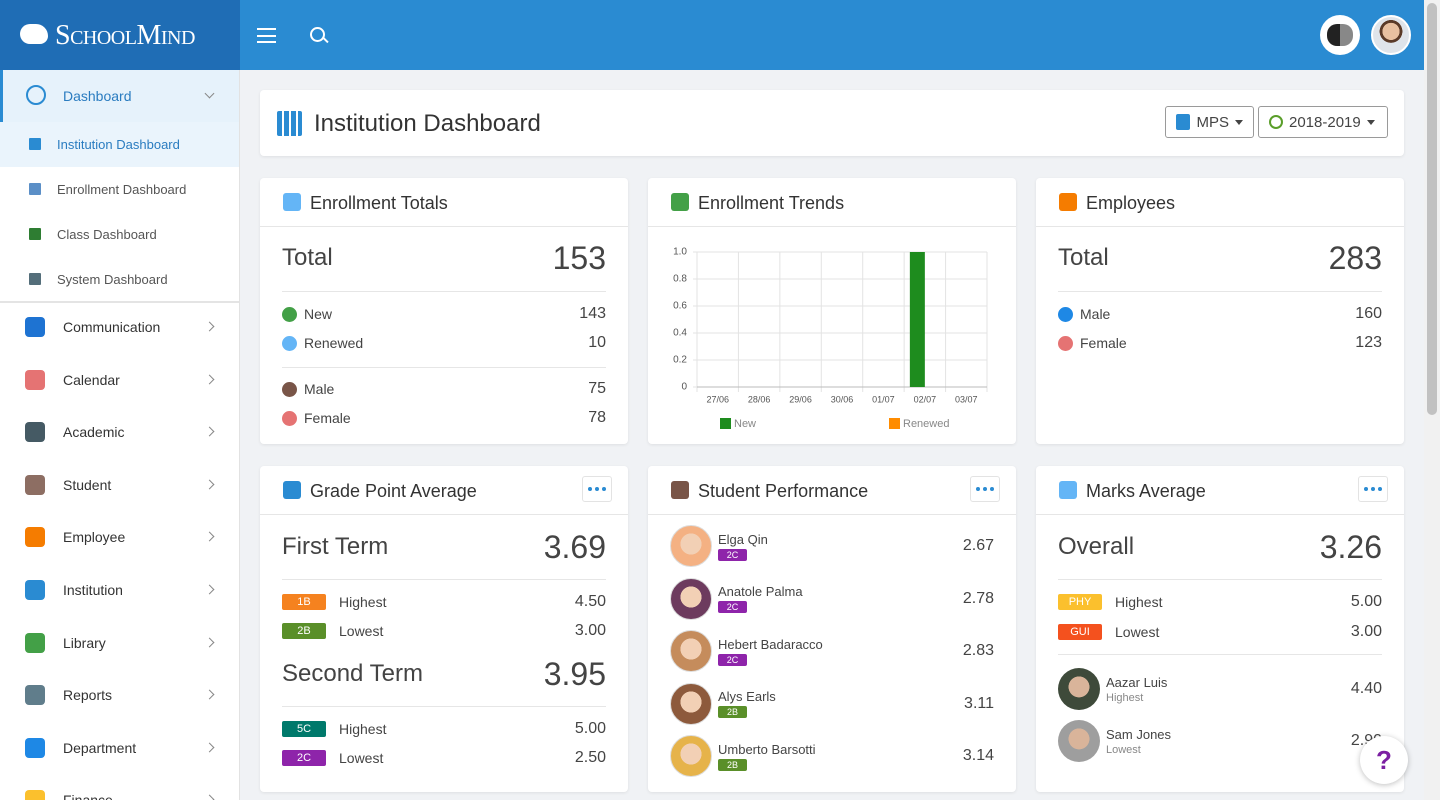 Image resolution: width=1440 pixels, height=800 pixels. What do you see at coordinates (119, 189) in the screenshot?
I see `sub-nav-item: Enrollment Dashboard` at bounding box center [119, 189].